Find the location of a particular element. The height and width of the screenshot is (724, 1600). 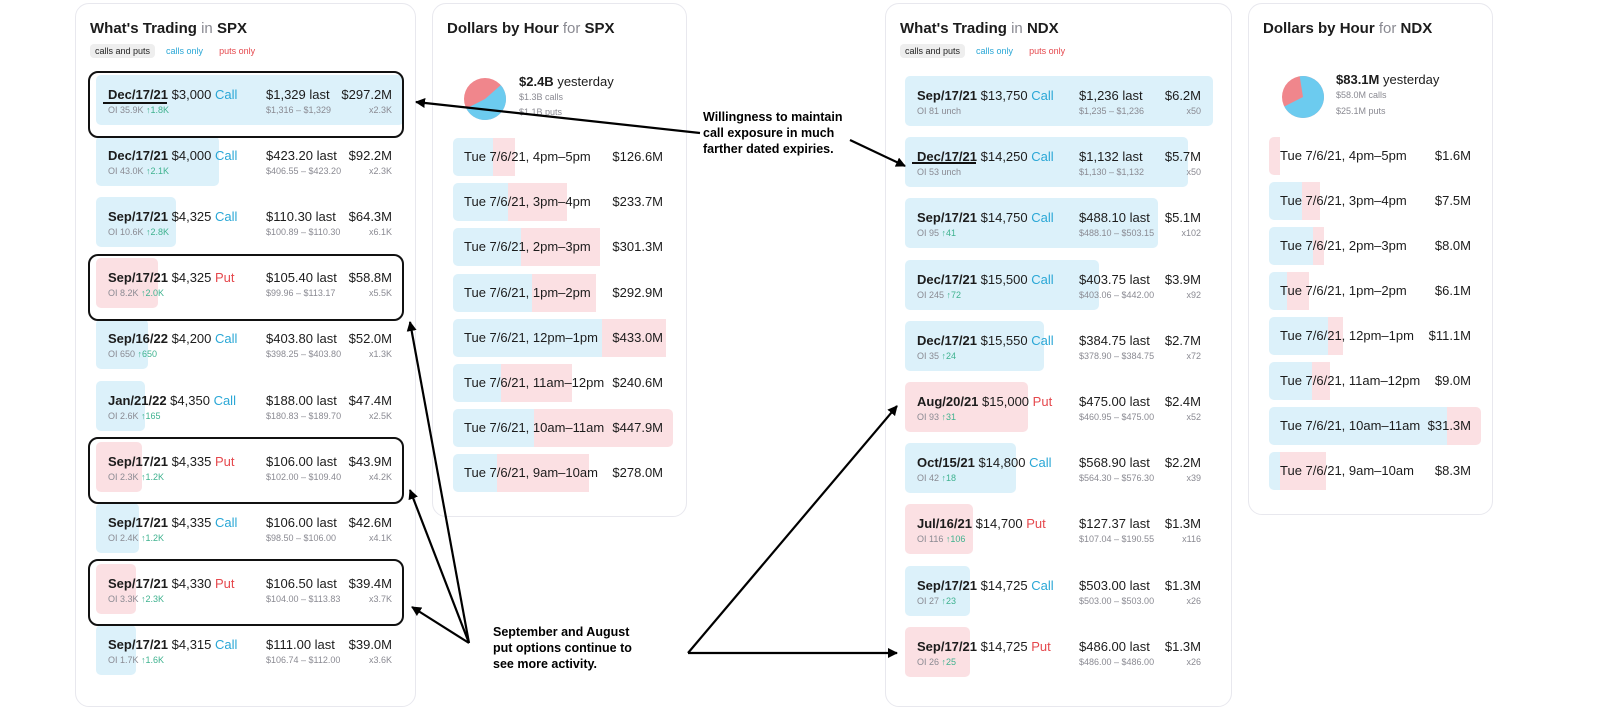

last-price: $486.00 last is located at coordinates (1114, 646).